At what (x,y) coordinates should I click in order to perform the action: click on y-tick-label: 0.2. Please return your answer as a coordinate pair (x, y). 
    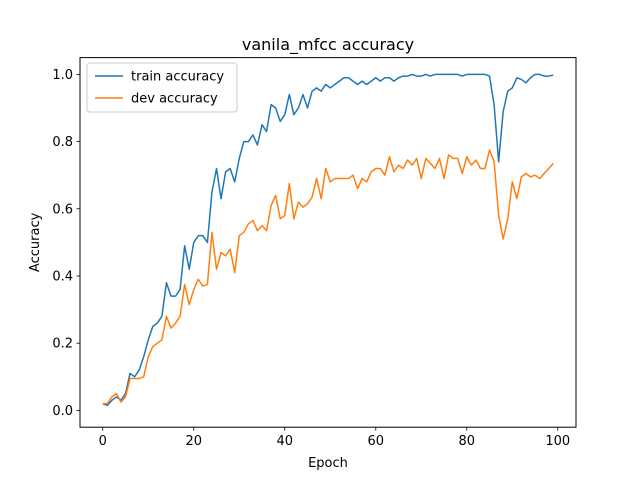
    Looking at the image, I should click on (62, 344).